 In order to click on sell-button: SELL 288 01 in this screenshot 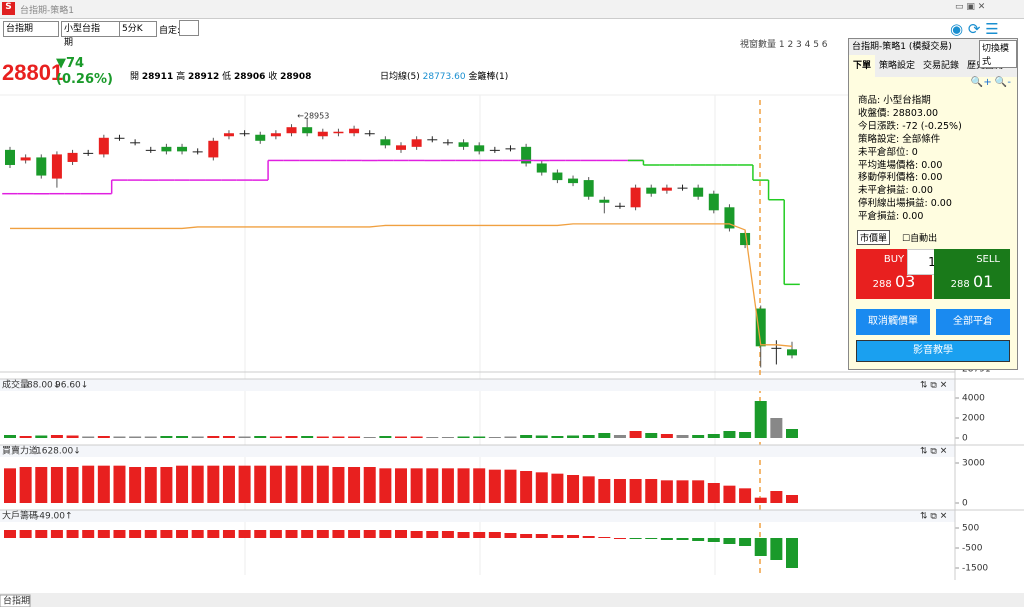, I will do `click(972, 274)`.